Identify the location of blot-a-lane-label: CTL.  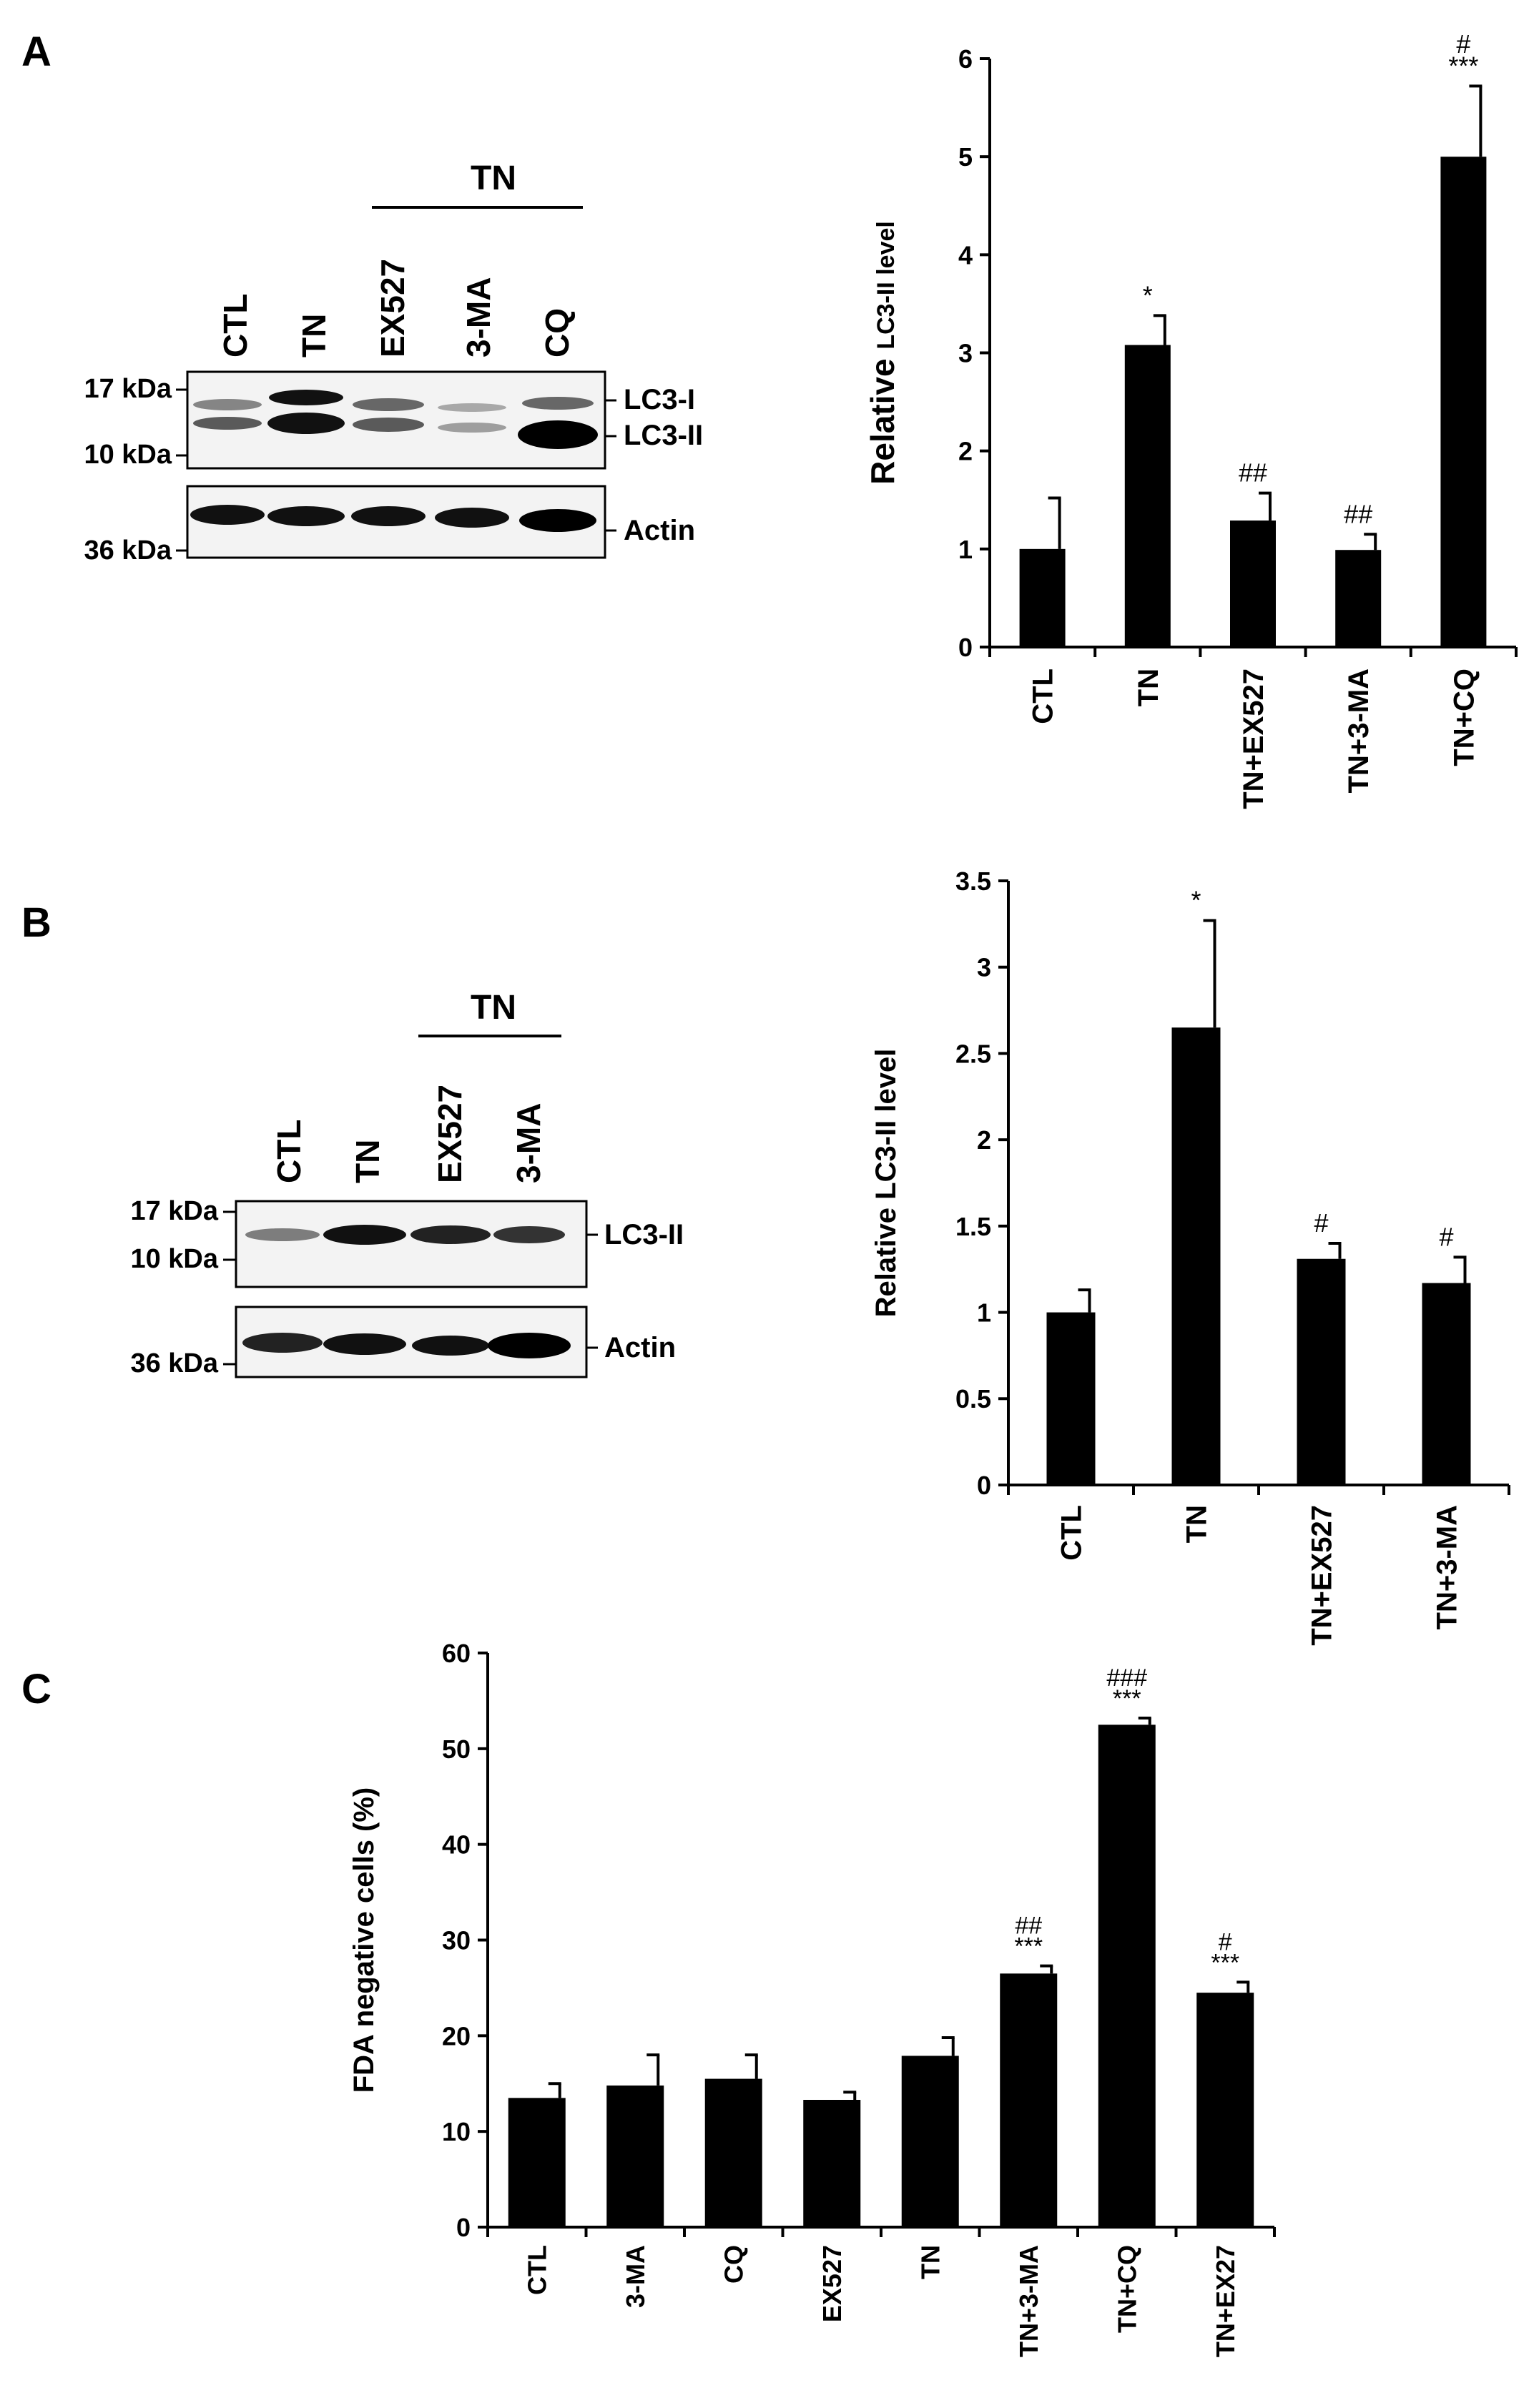
(235, 325).